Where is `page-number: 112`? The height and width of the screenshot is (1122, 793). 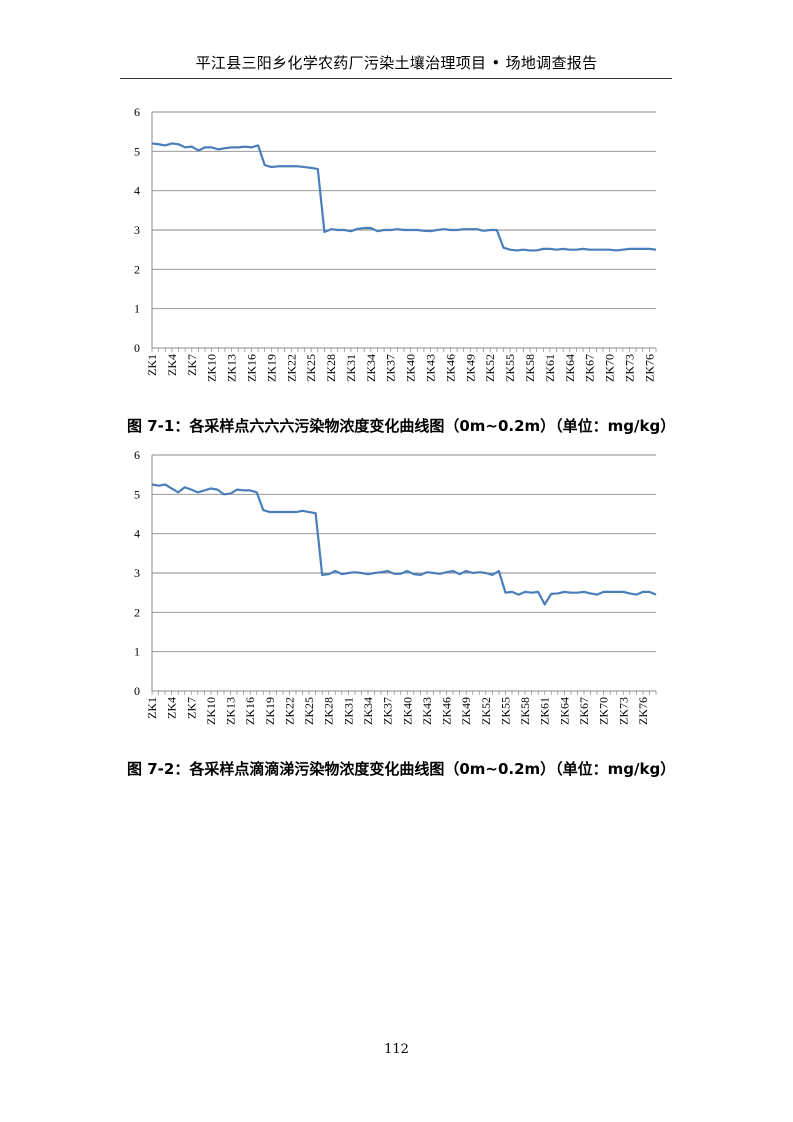
page-number: 112 is located at coordinates (396, 1049).